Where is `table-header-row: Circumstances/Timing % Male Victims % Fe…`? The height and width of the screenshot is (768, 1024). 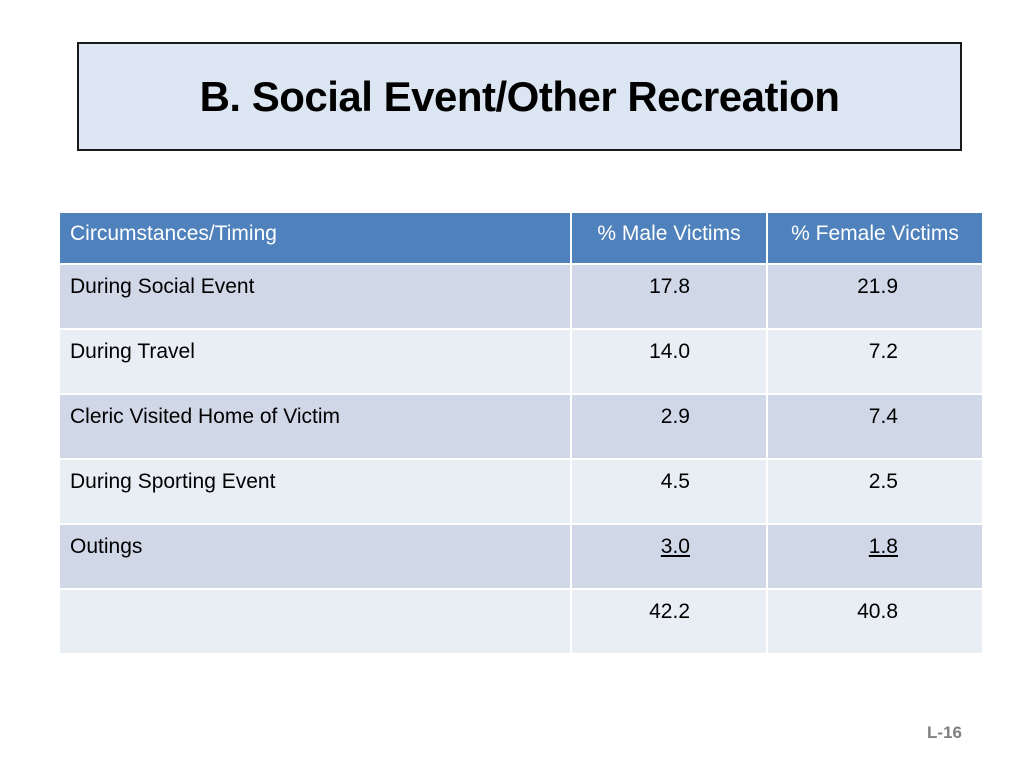 table-header-row: Circumstances/Timing % Male Victims % Fe… is located at coordinates (521, 239).